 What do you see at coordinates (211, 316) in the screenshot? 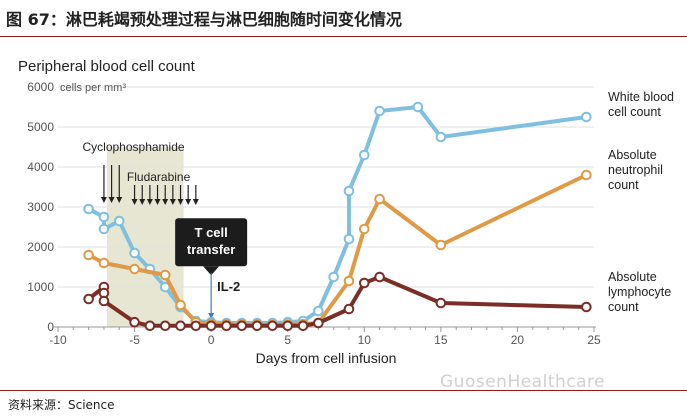
I see `il2-arrow-head` at bounding box center [211, 316].